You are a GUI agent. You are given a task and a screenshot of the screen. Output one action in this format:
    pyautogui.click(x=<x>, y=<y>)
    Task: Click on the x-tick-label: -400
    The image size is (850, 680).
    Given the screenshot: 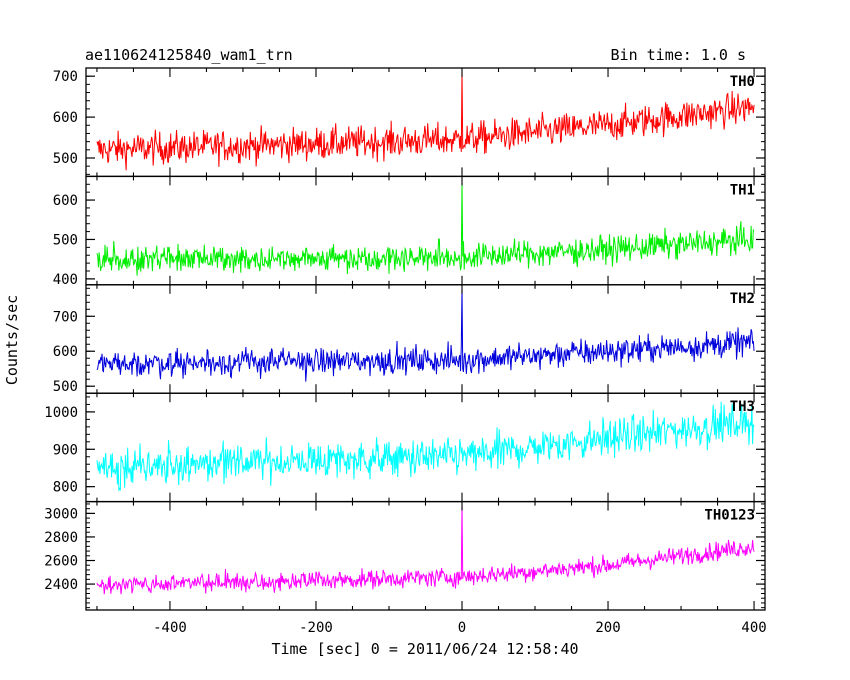 What is the action you would take?
    pyautogui.click(x=170, y=628)
    